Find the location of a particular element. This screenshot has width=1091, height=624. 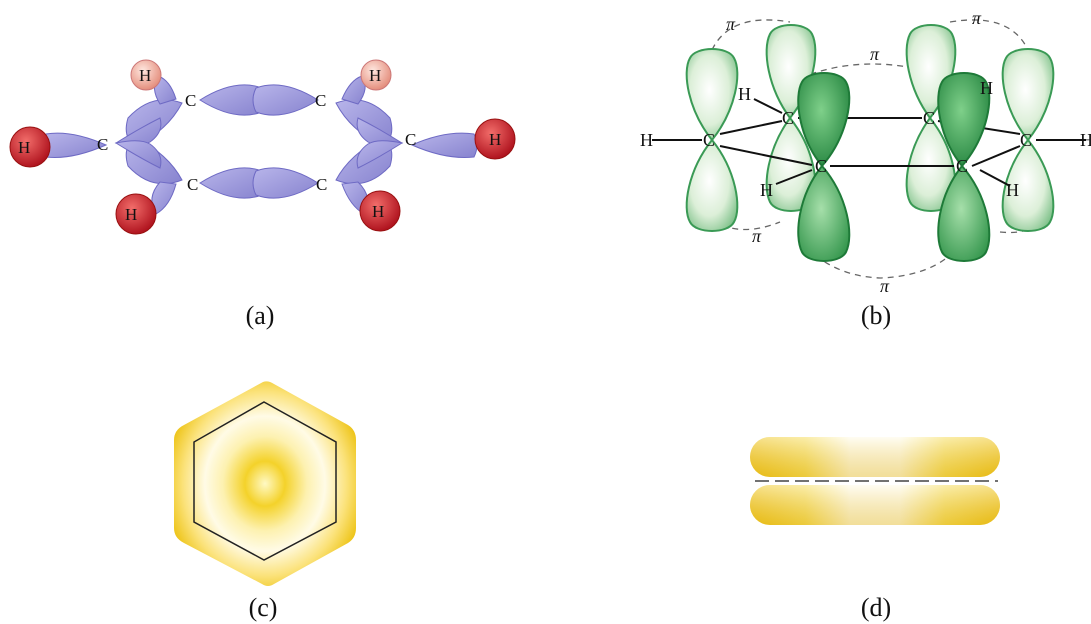

sigma-framework-diagram: H H H H H H C C C C C C is located at coordinates (262, 147).